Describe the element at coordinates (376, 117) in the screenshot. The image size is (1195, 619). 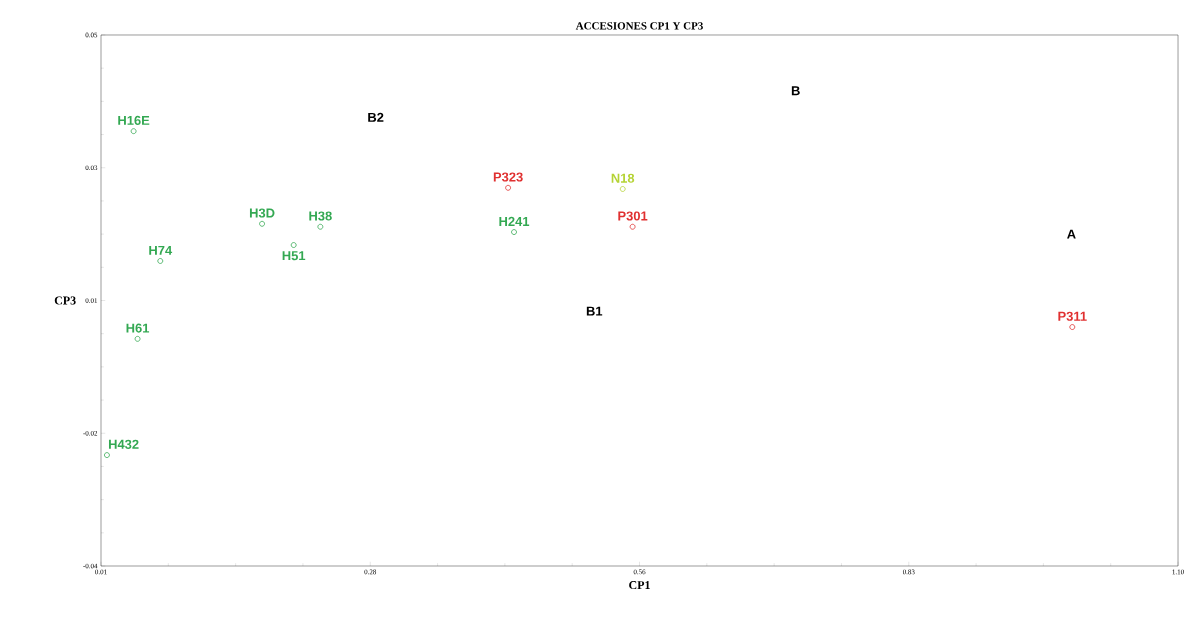
I see `annotation: B2` at that location.